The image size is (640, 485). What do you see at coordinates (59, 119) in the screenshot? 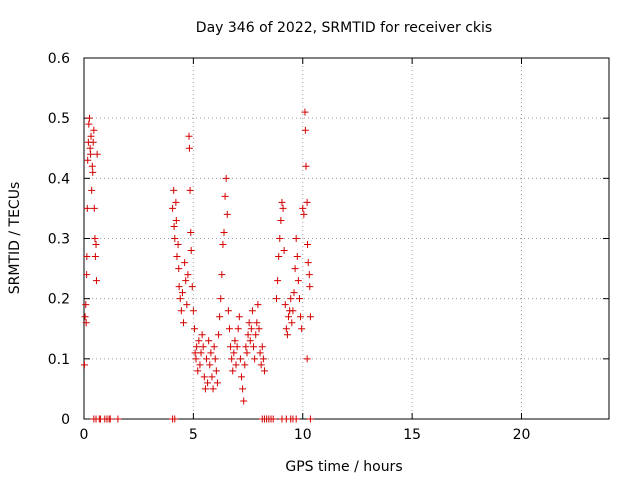
I see `y-tick-label: 0.5` at bounding box center [59, 119].